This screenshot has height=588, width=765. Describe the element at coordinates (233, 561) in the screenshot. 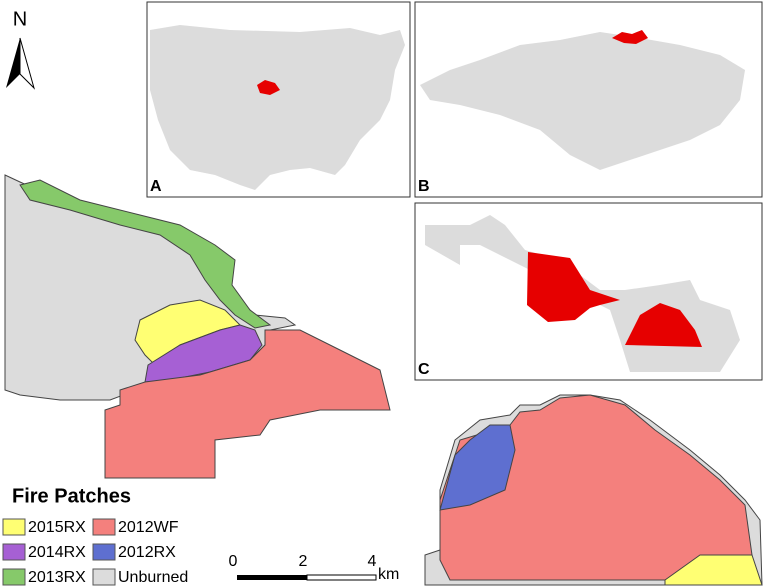

I see `scale-label: 0` at that location.